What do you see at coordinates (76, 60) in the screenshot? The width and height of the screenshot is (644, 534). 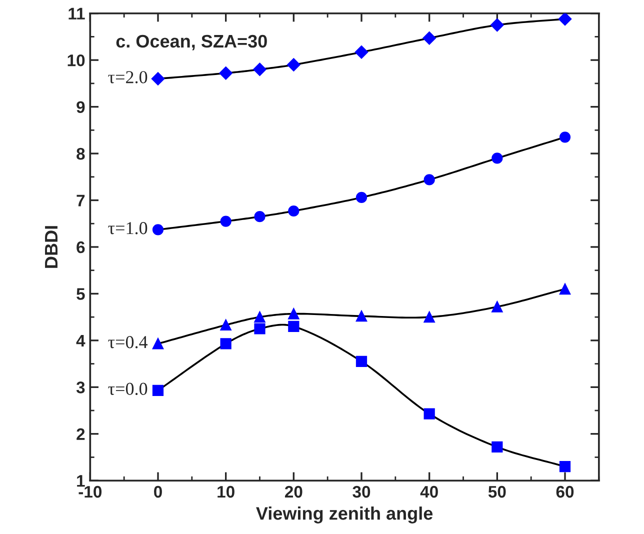 I see `y-tick-label: 10` at bounding box center [76, 60].